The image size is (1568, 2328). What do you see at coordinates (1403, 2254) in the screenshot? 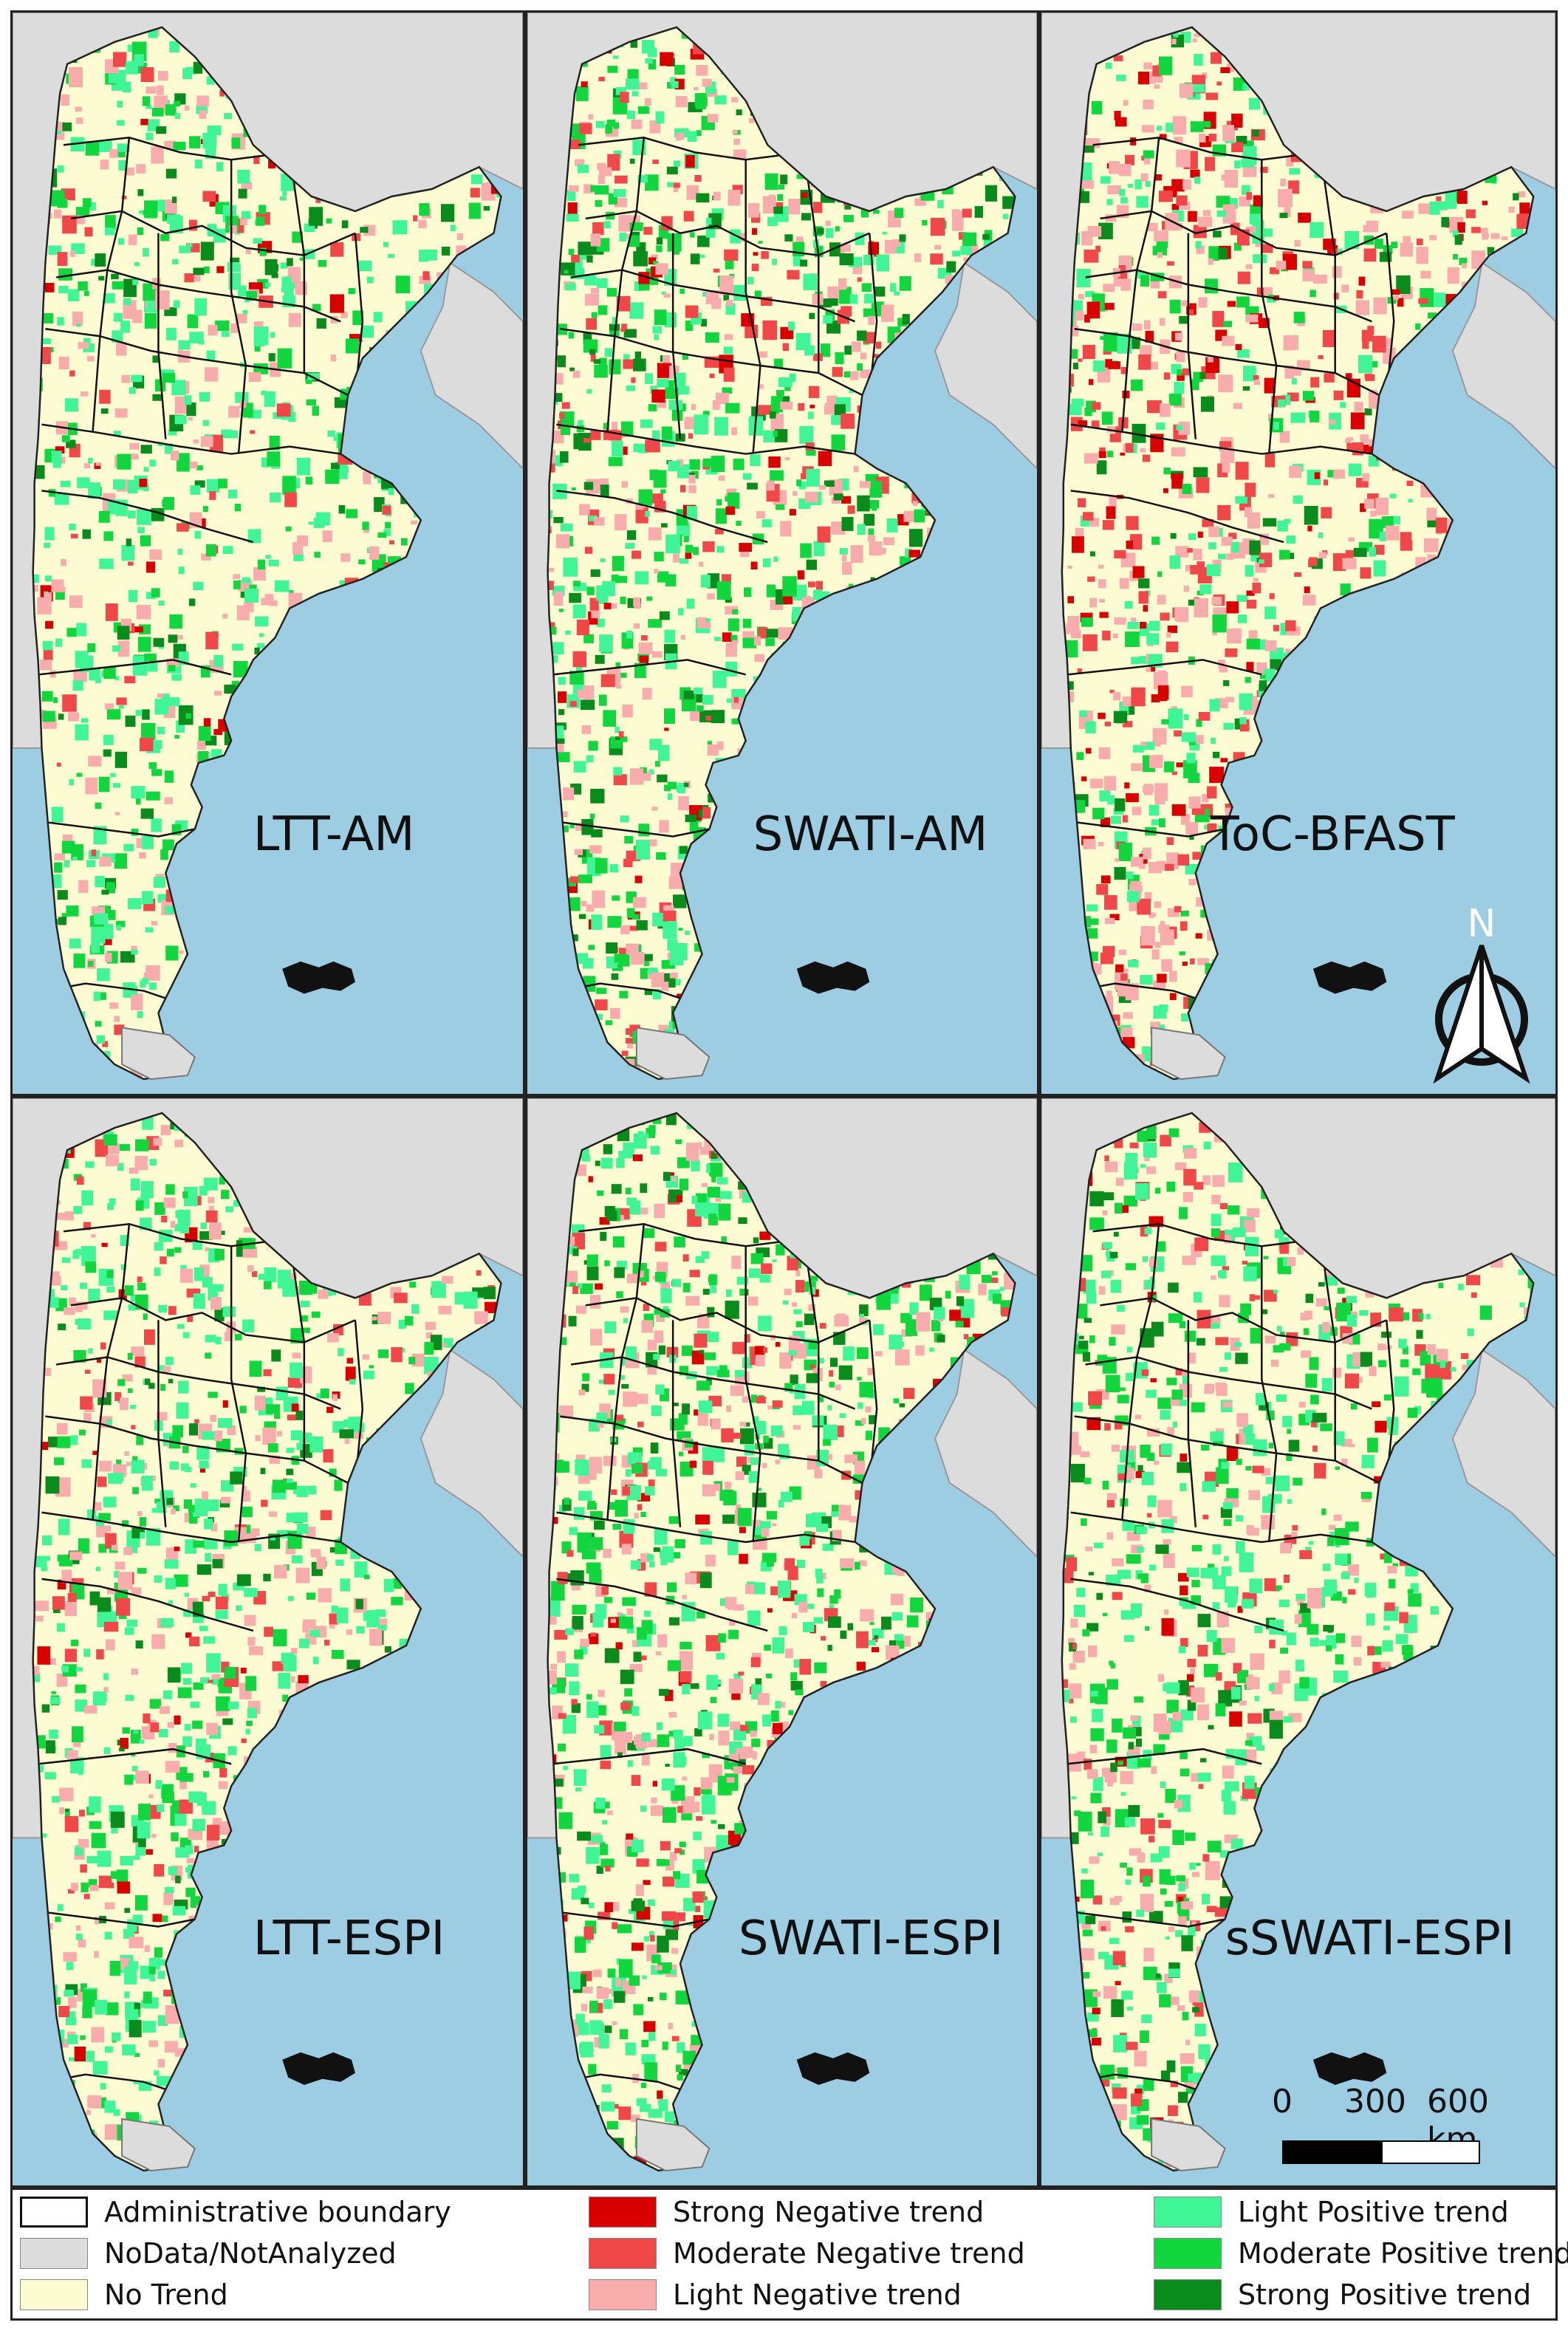
I see `legend-label: Moderate Positive trend` at bounding box center [1403, 2254].